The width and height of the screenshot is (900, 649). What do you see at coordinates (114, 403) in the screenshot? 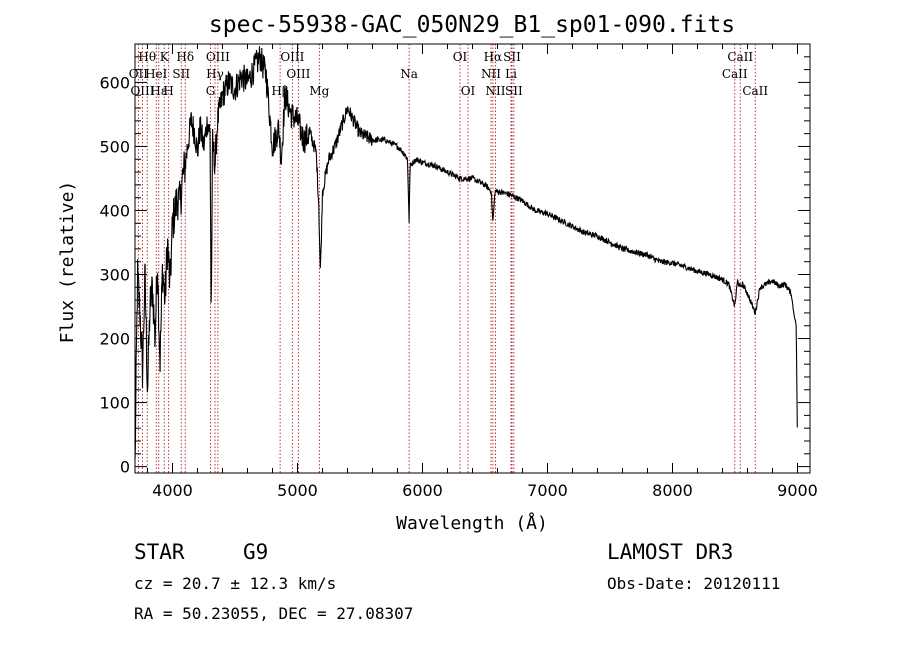
I see `y-tick-label: 100` at bounding box center [114, 403].